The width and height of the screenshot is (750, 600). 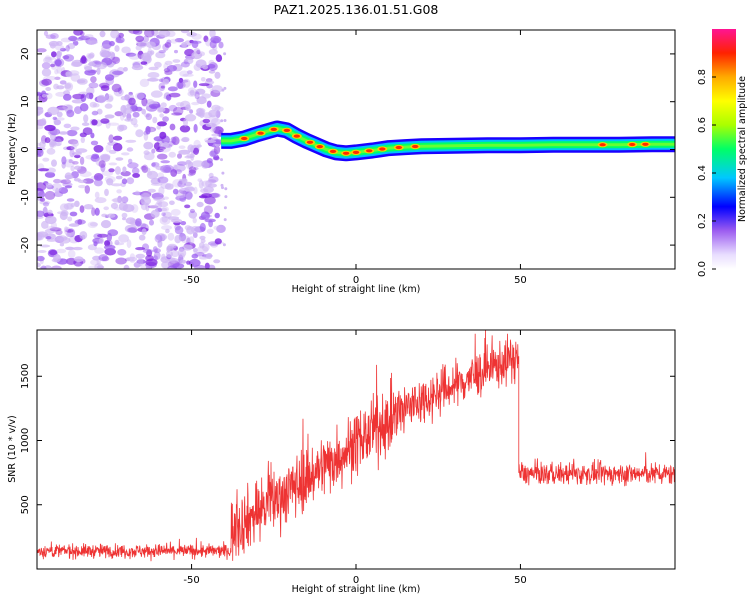 I want to click on colorbar-tick-label: 0.0, so click(x=702, y=269).